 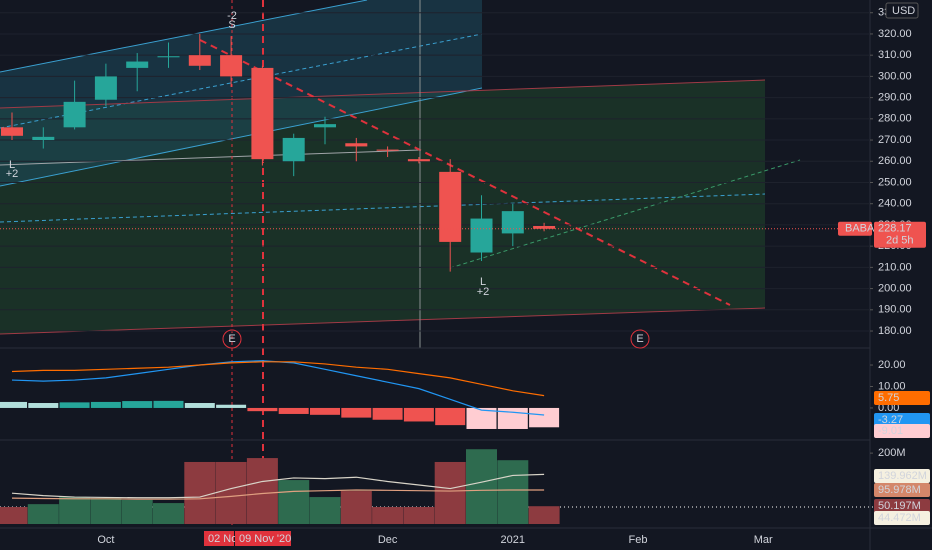 What do you see at coordinates (895, 310) in the screenshot?
I see `y-tick-label: 190.00` at bounding box center [895, 310].